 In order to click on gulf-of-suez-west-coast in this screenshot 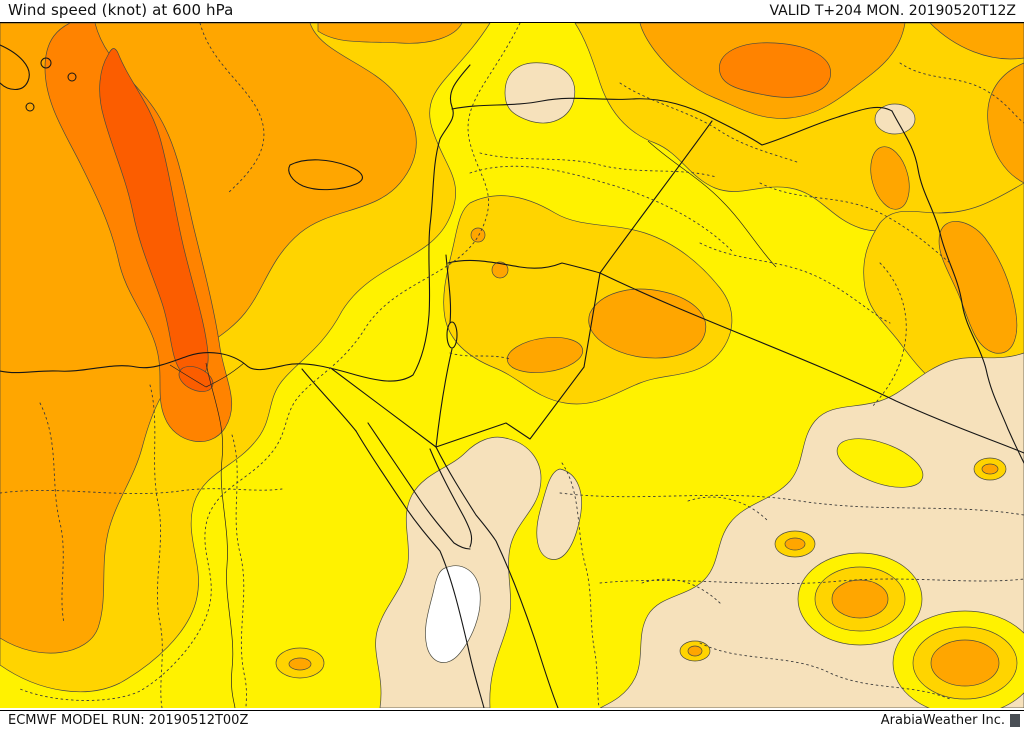, I will do `click(420, 569)`.